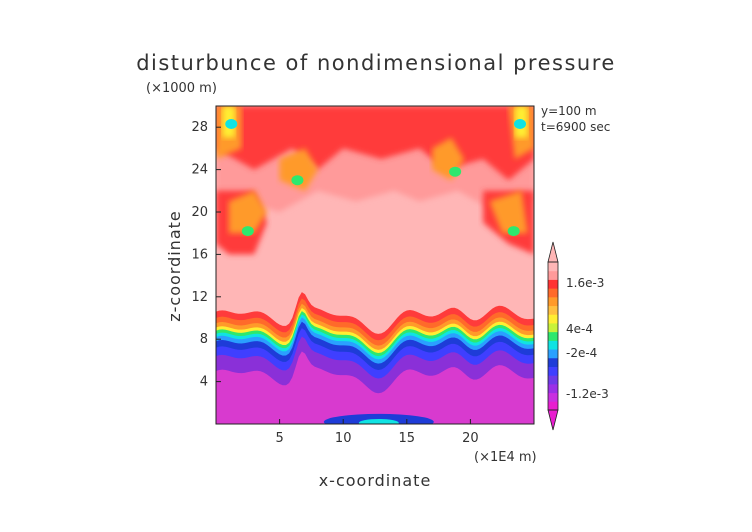 This screenshot has height=532, width=752. What do you see at coordinates (181, 88) in the screenshot?
I see `z-unit-label: (×1000 m)` at bounding box center [181, 88].